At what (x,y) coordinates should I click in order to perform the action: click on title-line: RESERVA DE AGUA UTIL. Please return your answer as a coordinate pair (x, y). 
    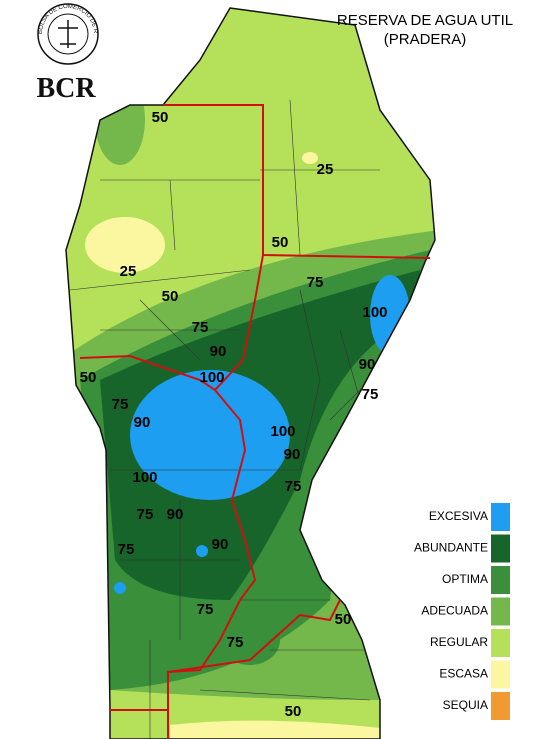
    Looking at the image, I should click on (425, 20).